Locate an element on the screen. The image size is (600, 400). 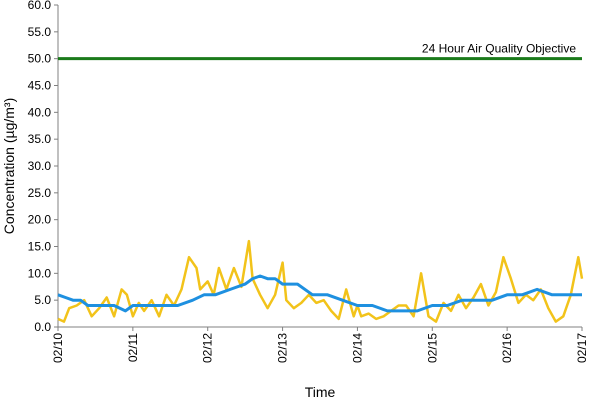
y-tick-label: 45.0 is located at coordinates (40, 86).